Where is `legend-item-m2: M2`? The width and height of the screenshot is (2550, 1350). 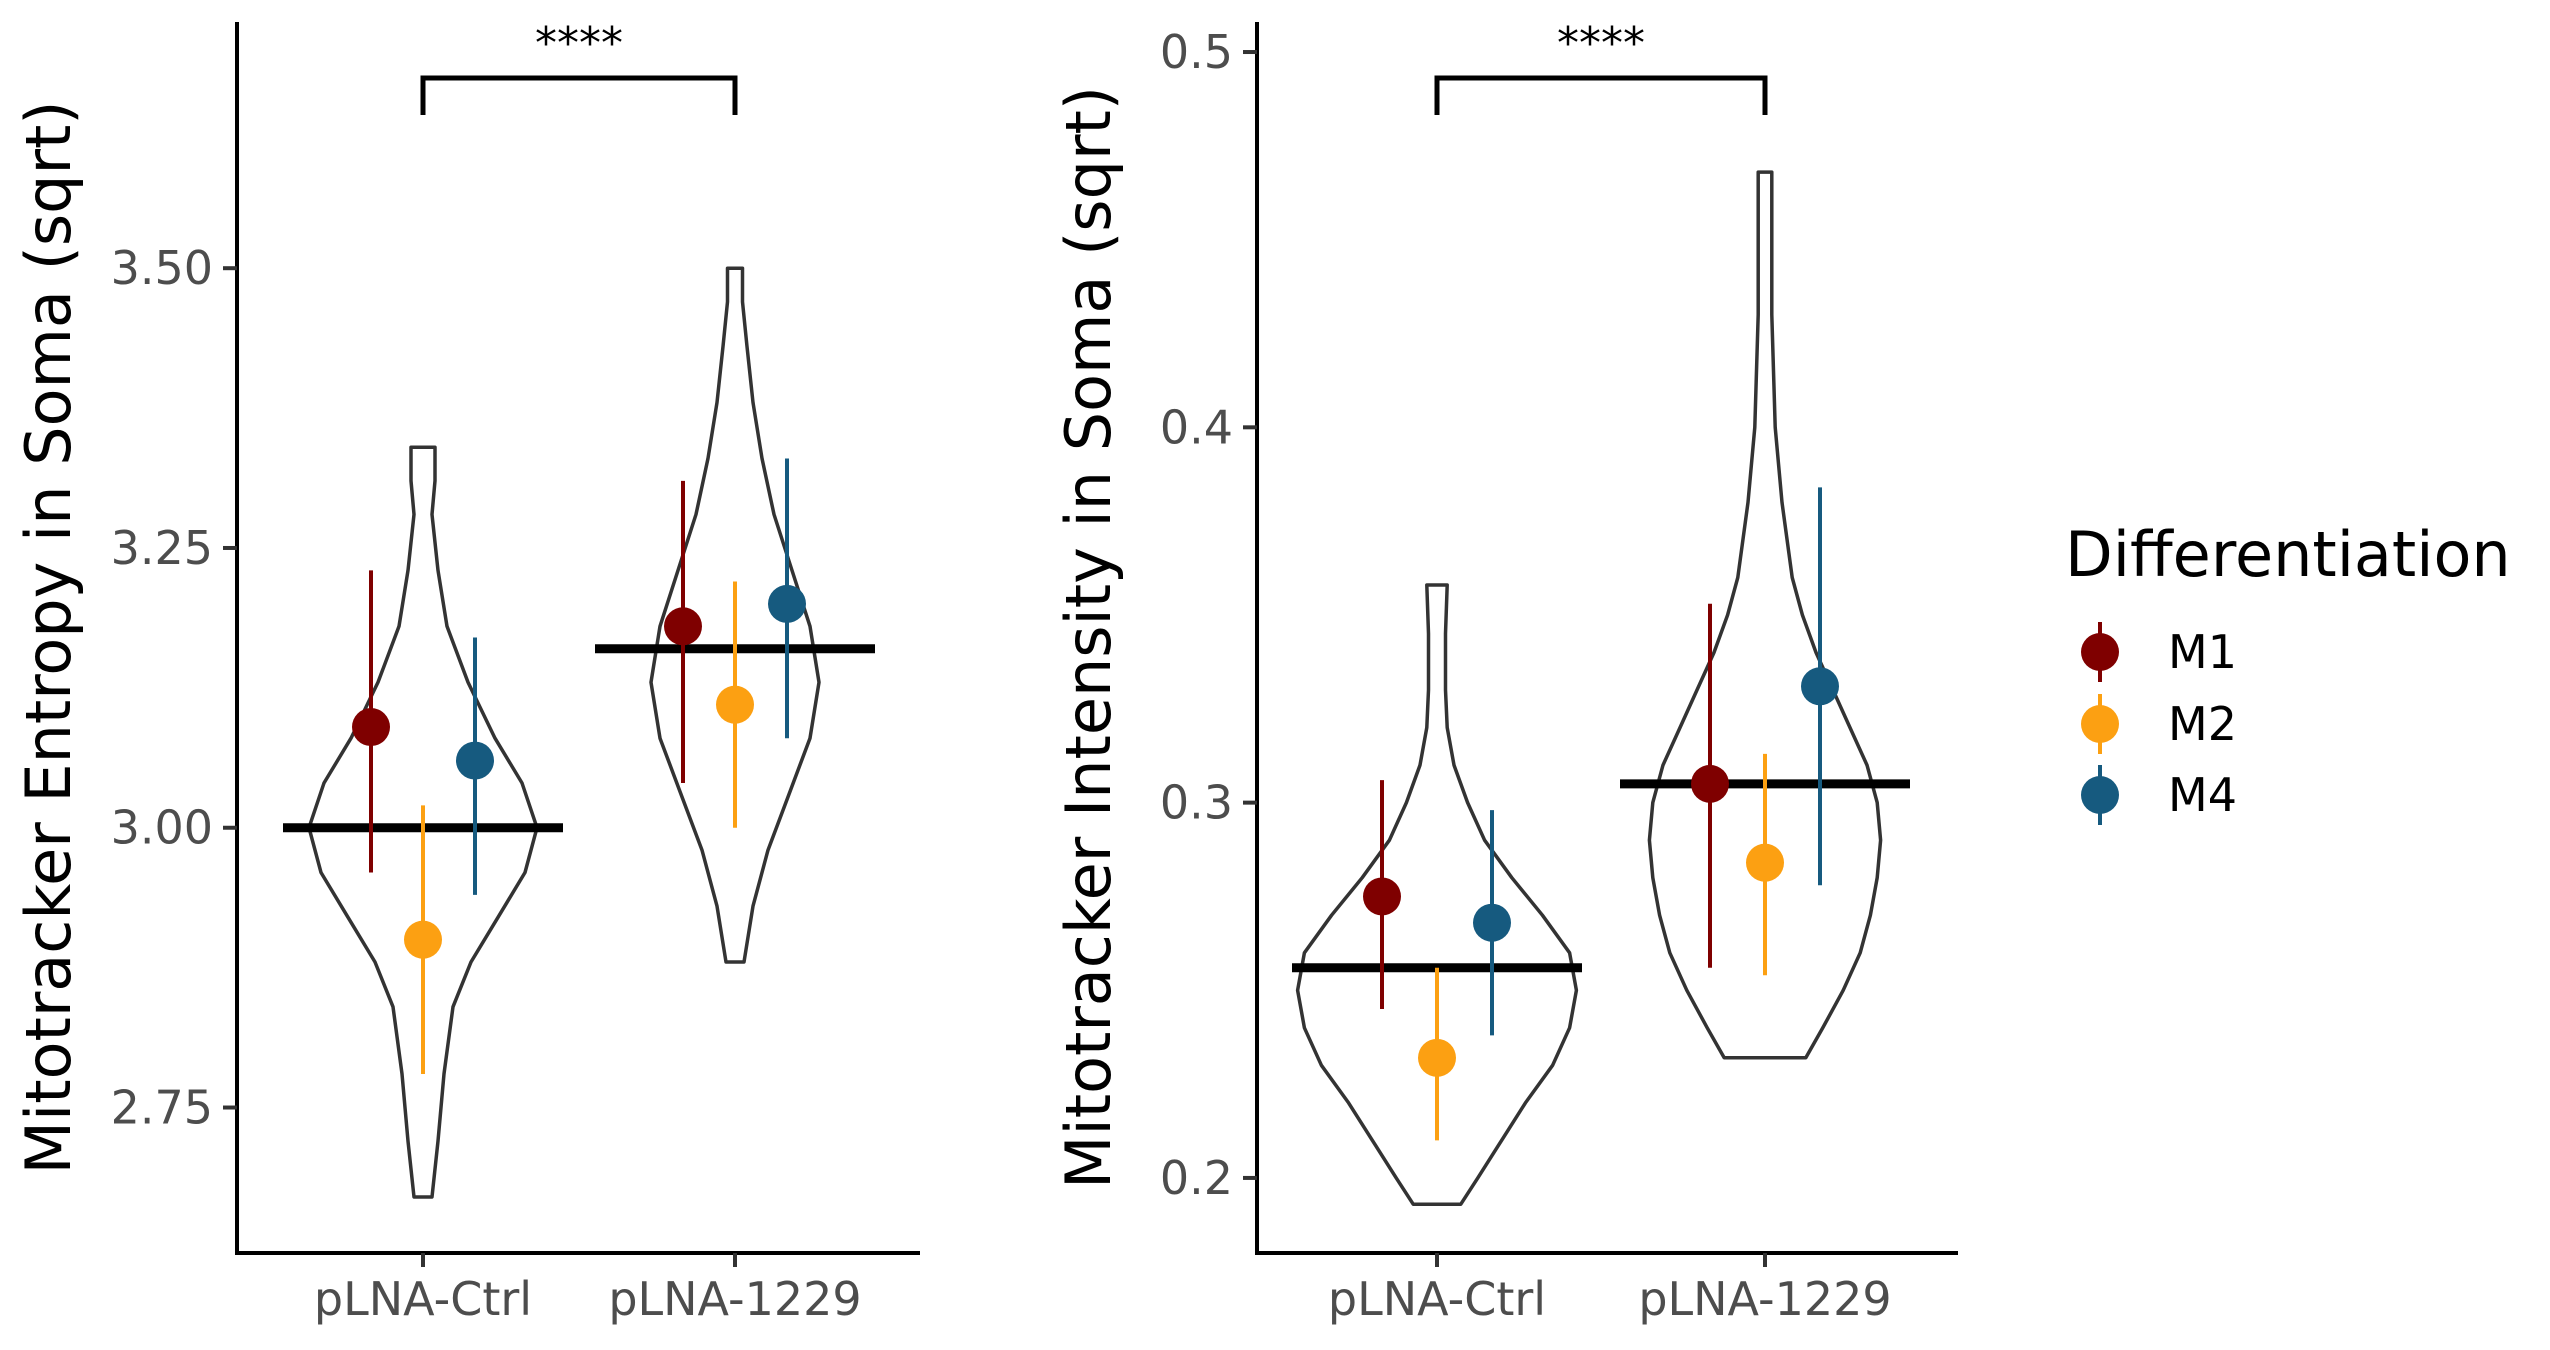
legend-item-m2: M2 is located at coordinates (2159, 724).